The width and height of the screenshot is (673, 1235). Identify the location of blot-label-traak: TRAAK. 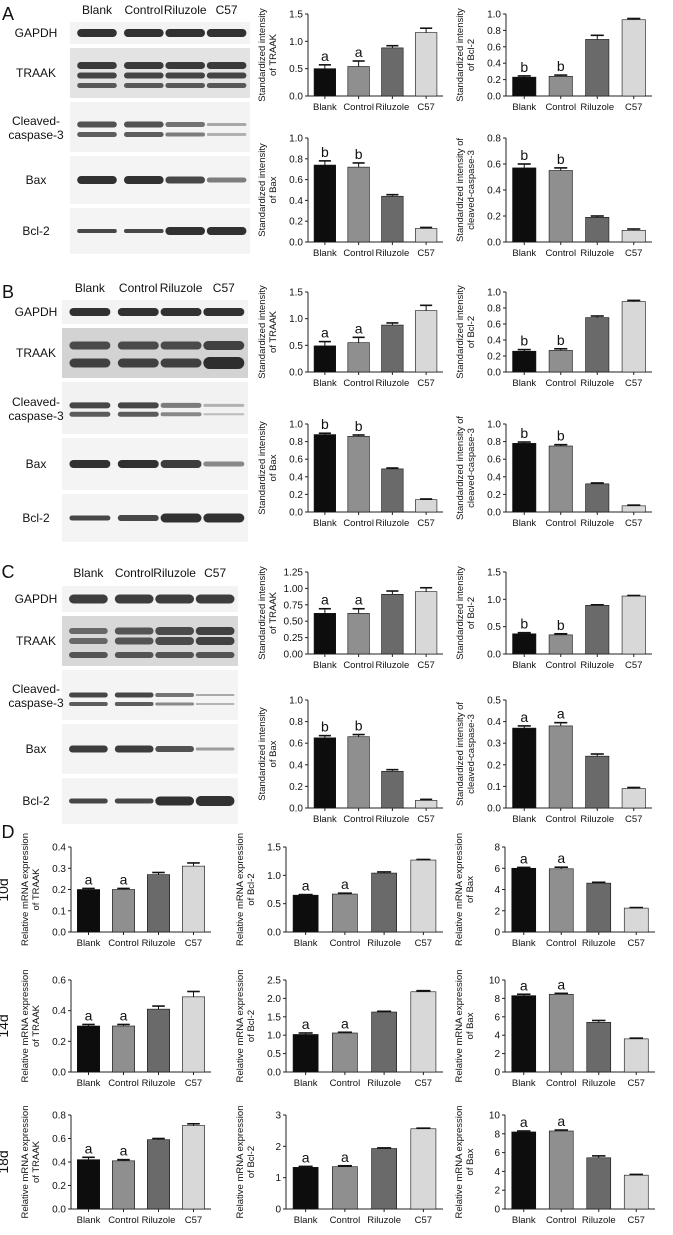
(36, 641).